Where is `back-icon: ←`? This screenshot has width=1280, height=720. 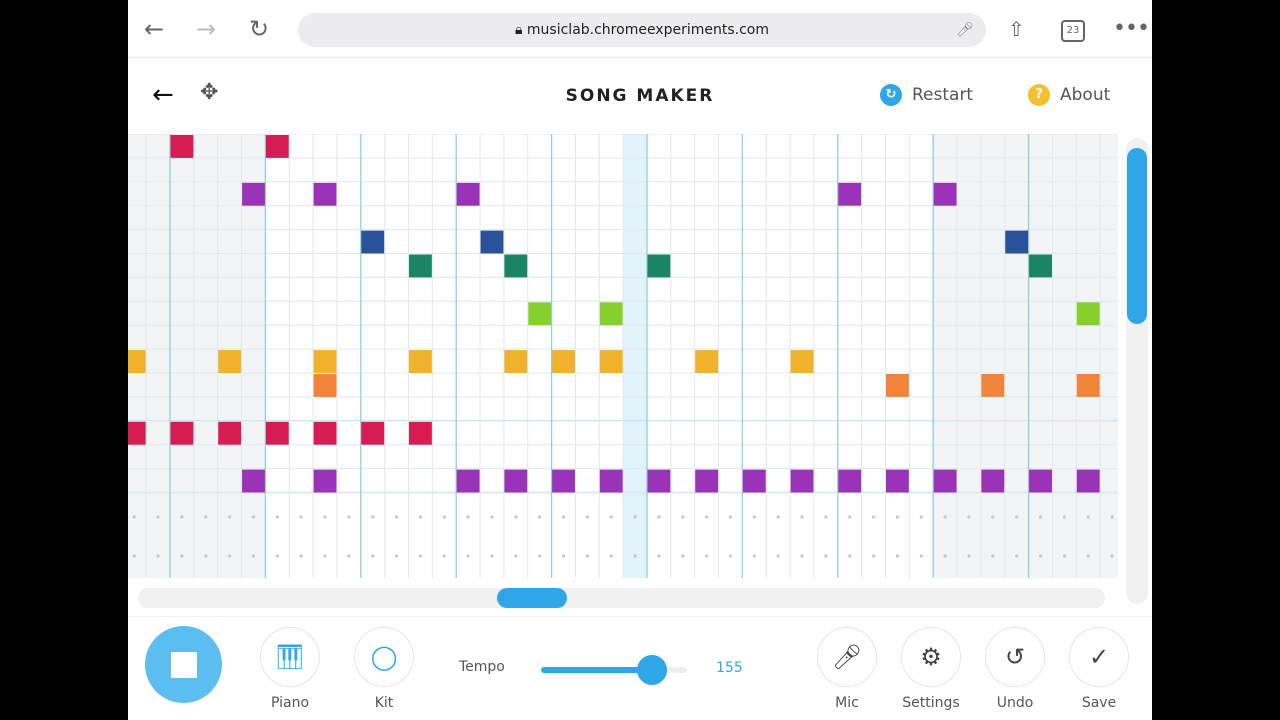
back-icon: ← is located at coordinates (154, 29).